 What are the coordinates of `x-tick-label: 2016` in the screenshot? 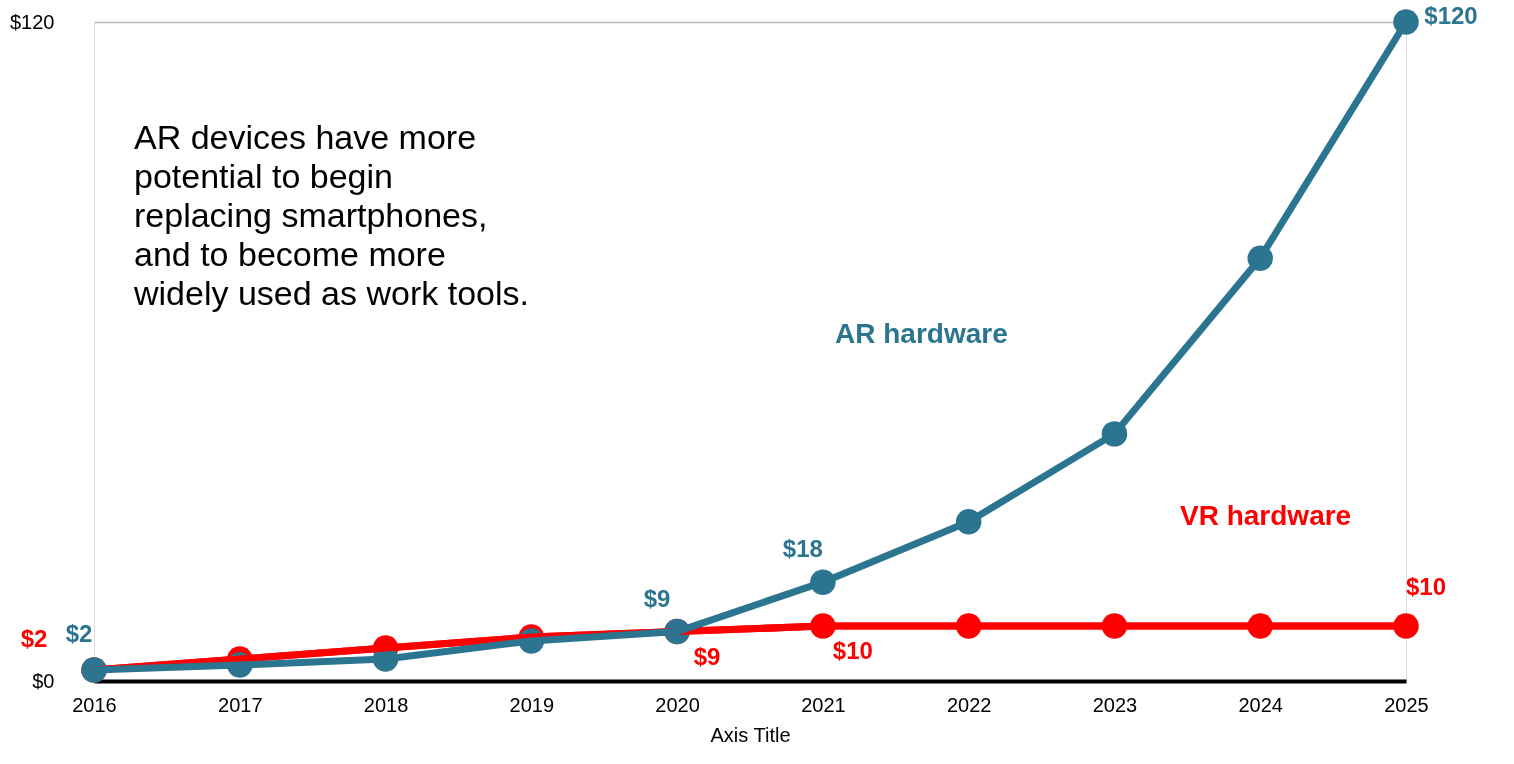 It's located at (94, 704).